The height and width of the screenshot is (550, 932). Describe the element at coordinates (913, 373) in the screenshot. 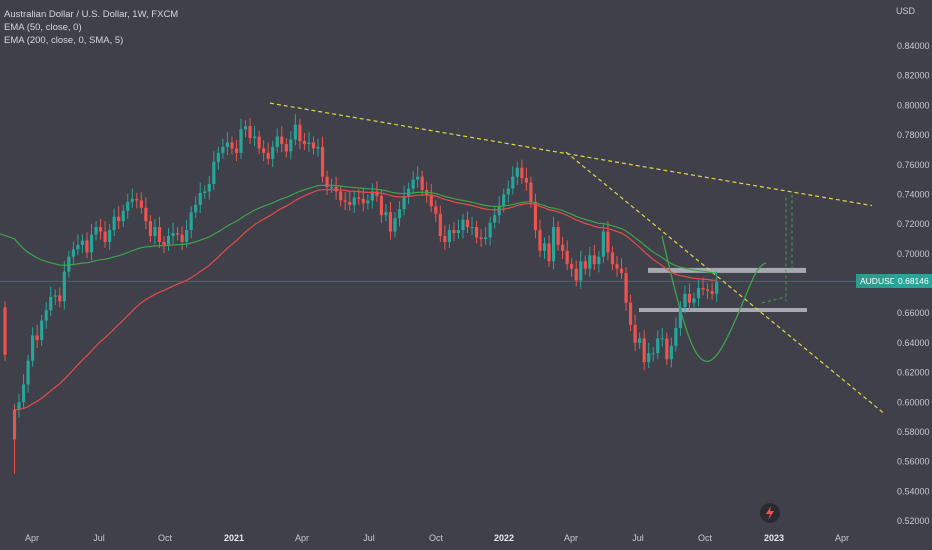

I see `price-tick-label: 0.62000` at that location.